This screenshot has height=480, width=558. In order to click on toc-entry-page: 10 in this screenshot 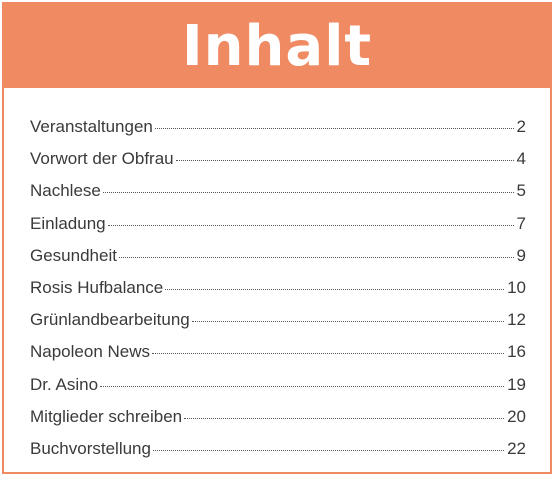, I will do `click(516, 287)`.